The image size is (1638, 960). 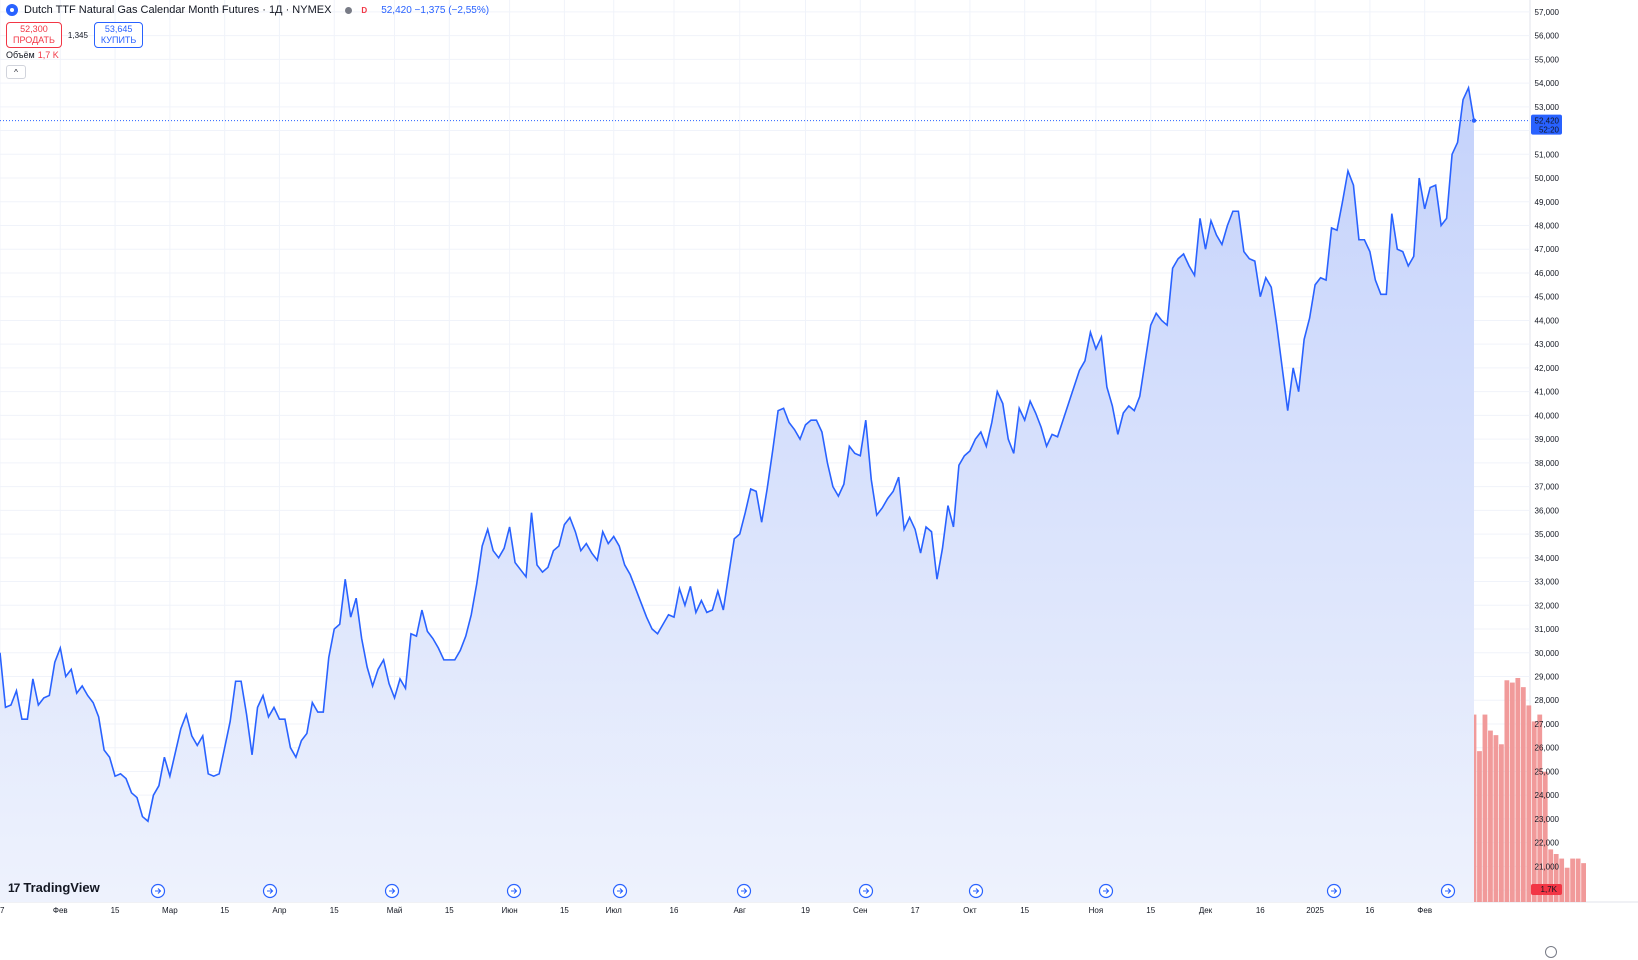 What do you see at coordinates (1547, 392) in the screenshot?
I see `y-tick-label: 41,000` at bounding box center [1547, 392].